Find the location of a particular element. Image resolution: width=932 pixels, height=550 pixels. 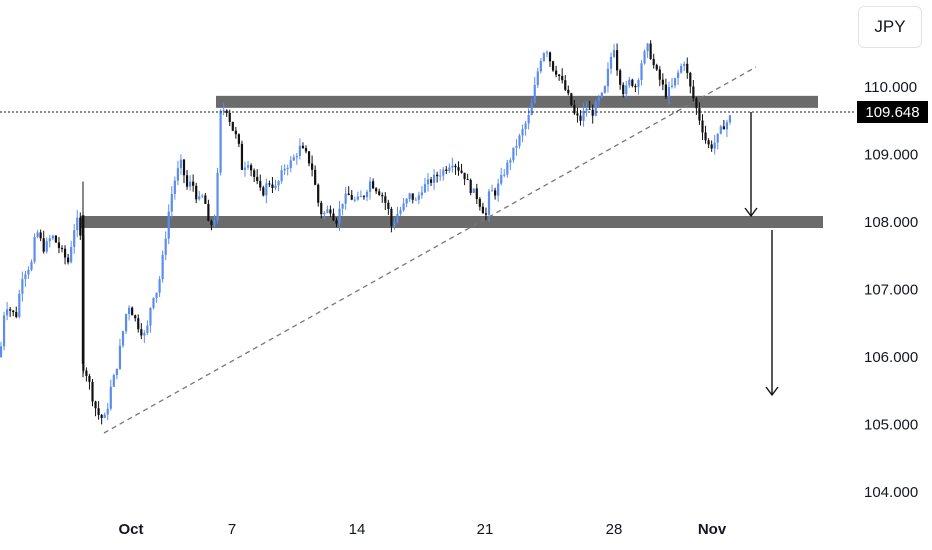

currency-label: JPY is located at coordinates (890, 27).